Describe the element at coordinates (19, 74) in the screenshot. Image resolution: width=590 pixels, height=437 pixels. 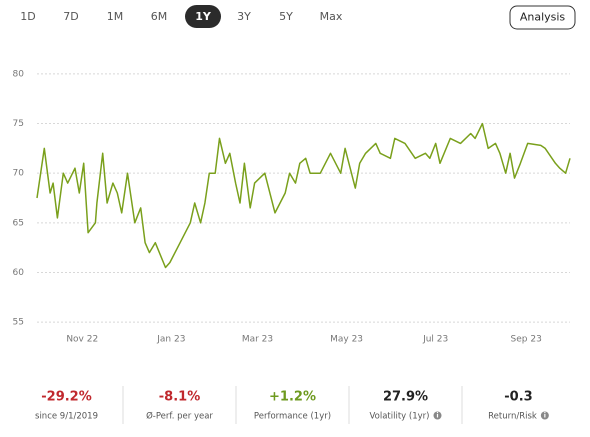
I see `y-tick-label: 80` at that location.